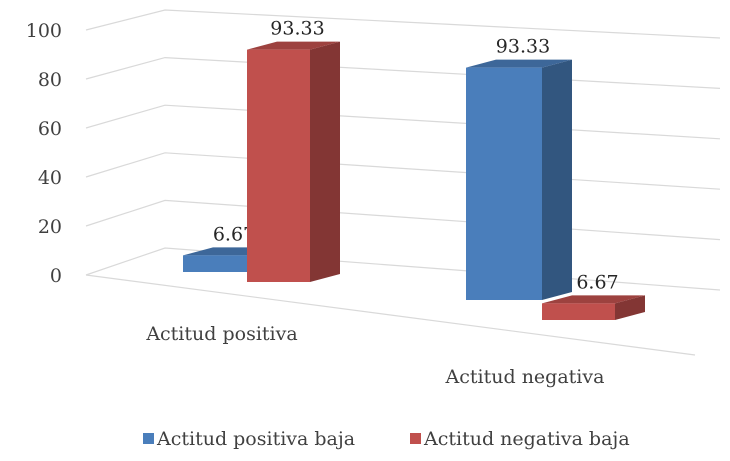 The image size is (730, 461). Describe the element at coordinates (50, 80) in the screenshot. I see `y-tick-label: 80` at that location.